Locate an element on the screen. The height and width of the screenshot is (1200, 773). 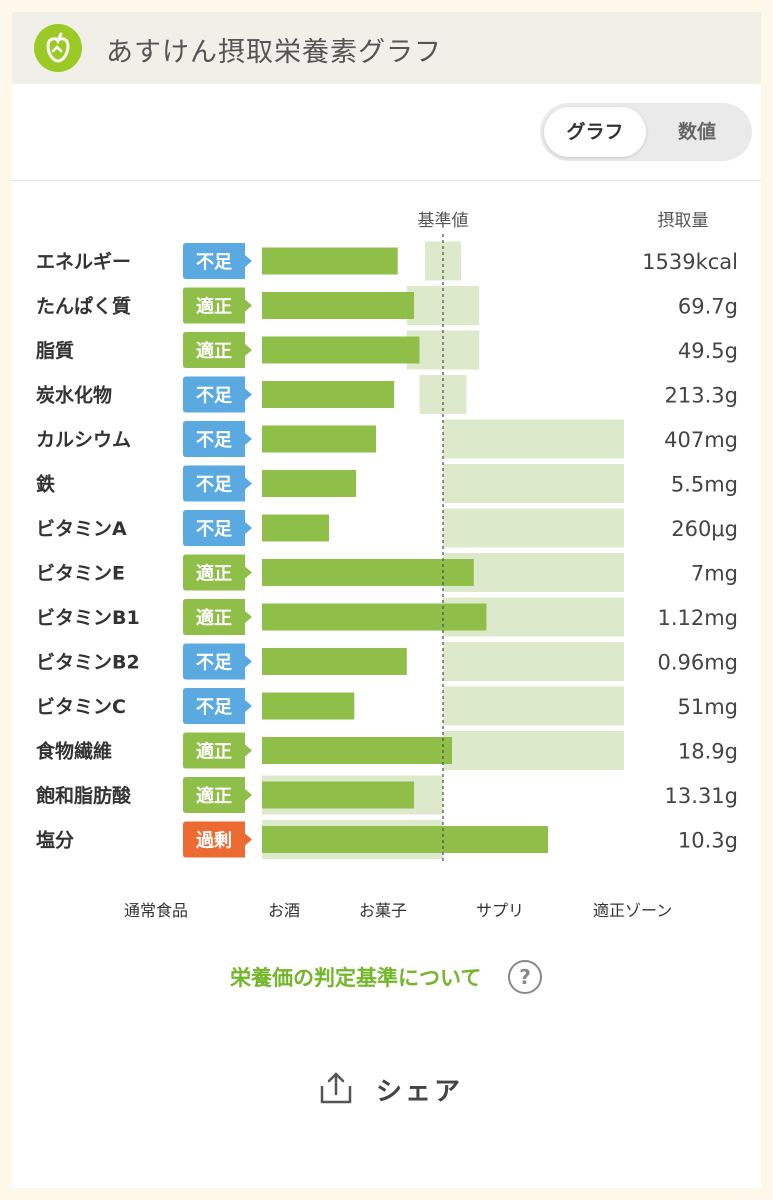
criteria-link: 栄養価の判定基準について is located at coordinates (356, 978).